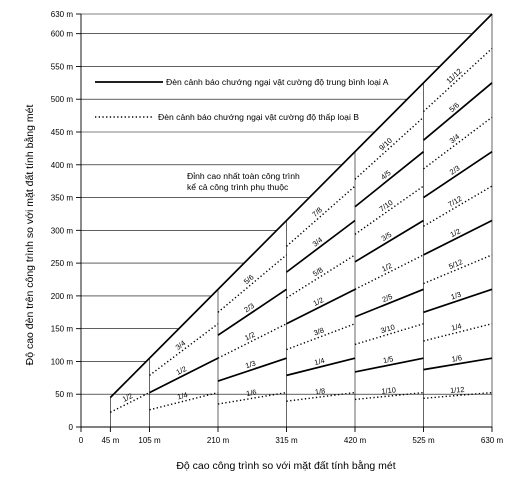 This screenshot has height=493, width=528. What do you see at coordinates (387, 298) in the screenshot?
I see `fraction-label: 2/5` at bounding box center [387, 298].